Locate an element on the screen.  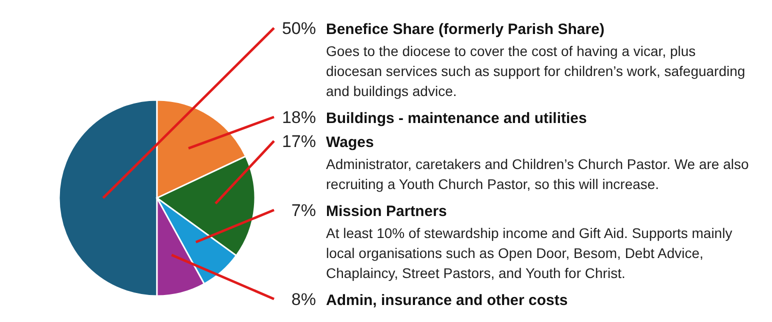
slice-label: Admin, insurance and other costs is located at coordinates (447, 300).